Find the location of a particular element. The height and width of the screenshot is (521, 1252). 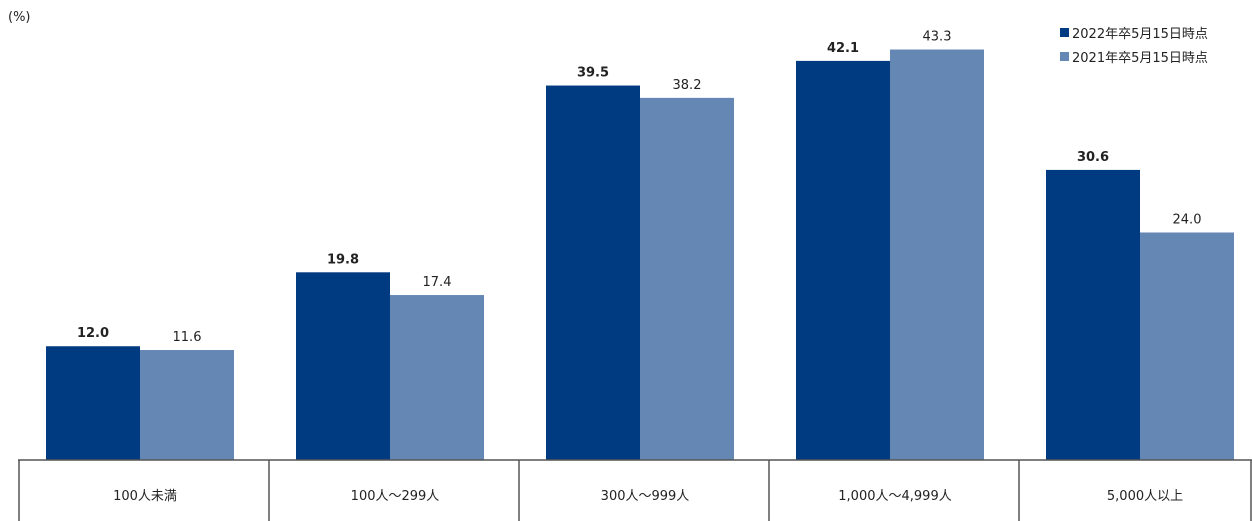

category-label-1: 100人〜299人 is located at coordinates (395, 496).